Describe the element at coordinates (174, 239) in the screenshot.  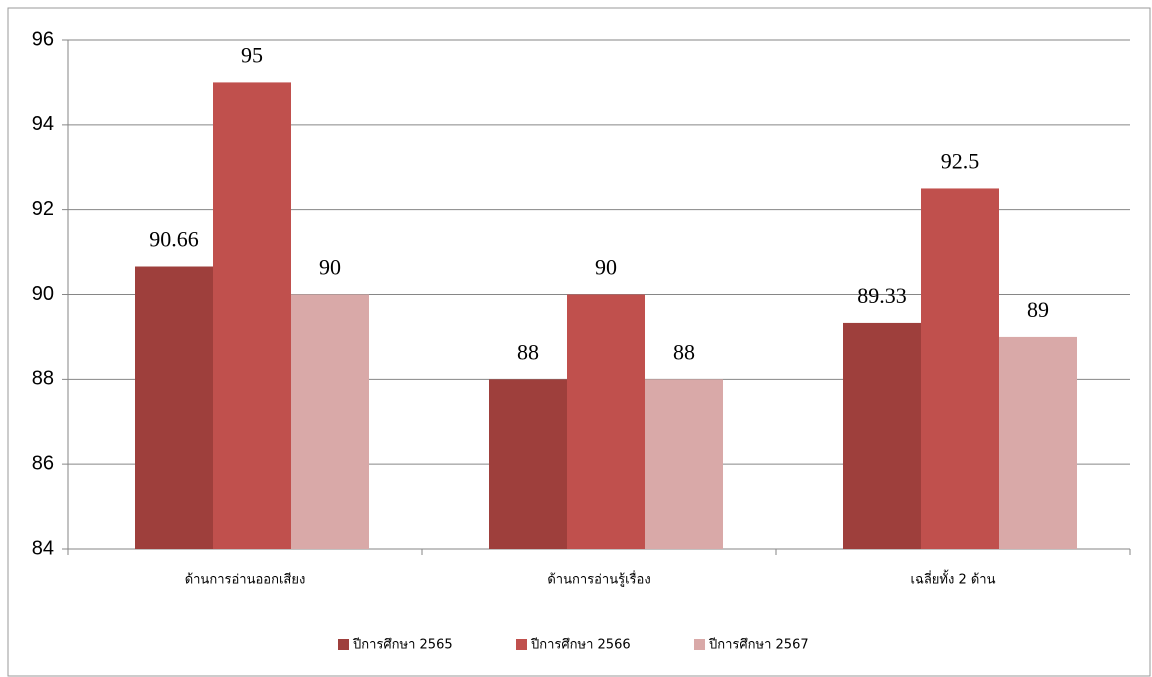
I see `value-label: 90.66` at that location.